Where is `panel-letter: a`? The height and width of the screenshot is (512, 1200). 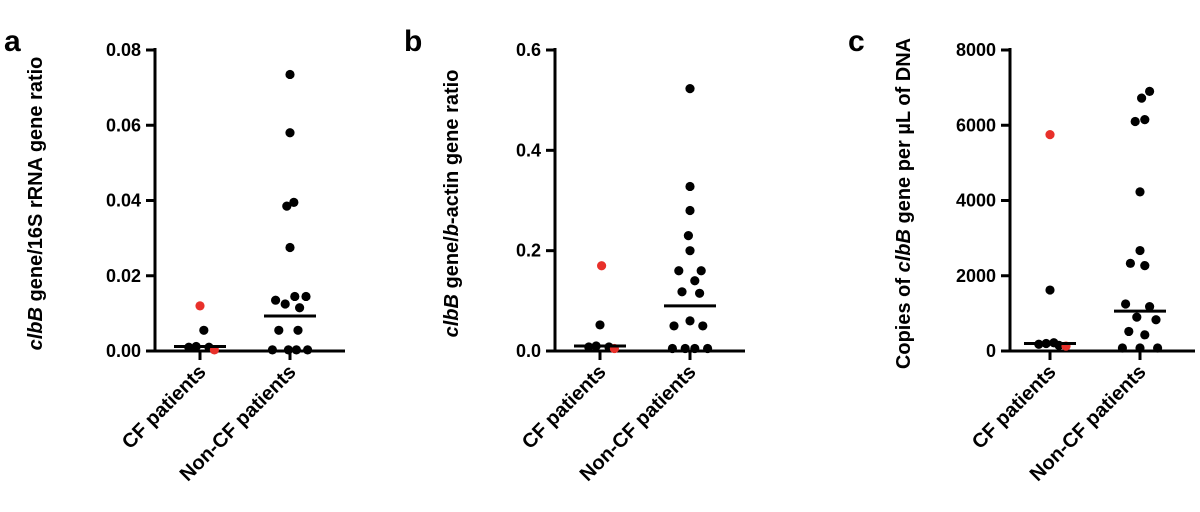
panel-letter: a is located at coordinates (12, 41).